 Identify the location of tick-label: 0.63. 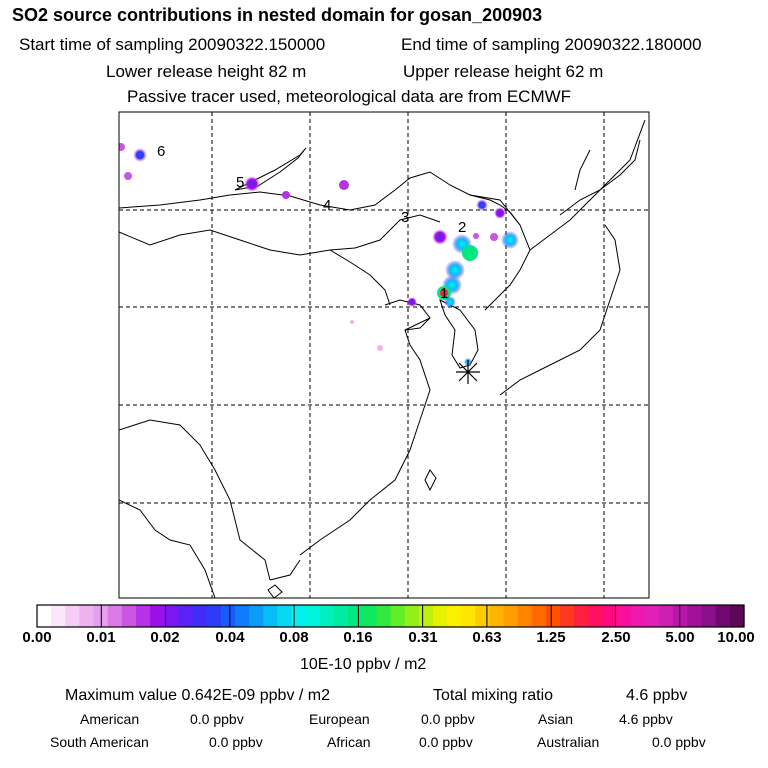
(487, 637).